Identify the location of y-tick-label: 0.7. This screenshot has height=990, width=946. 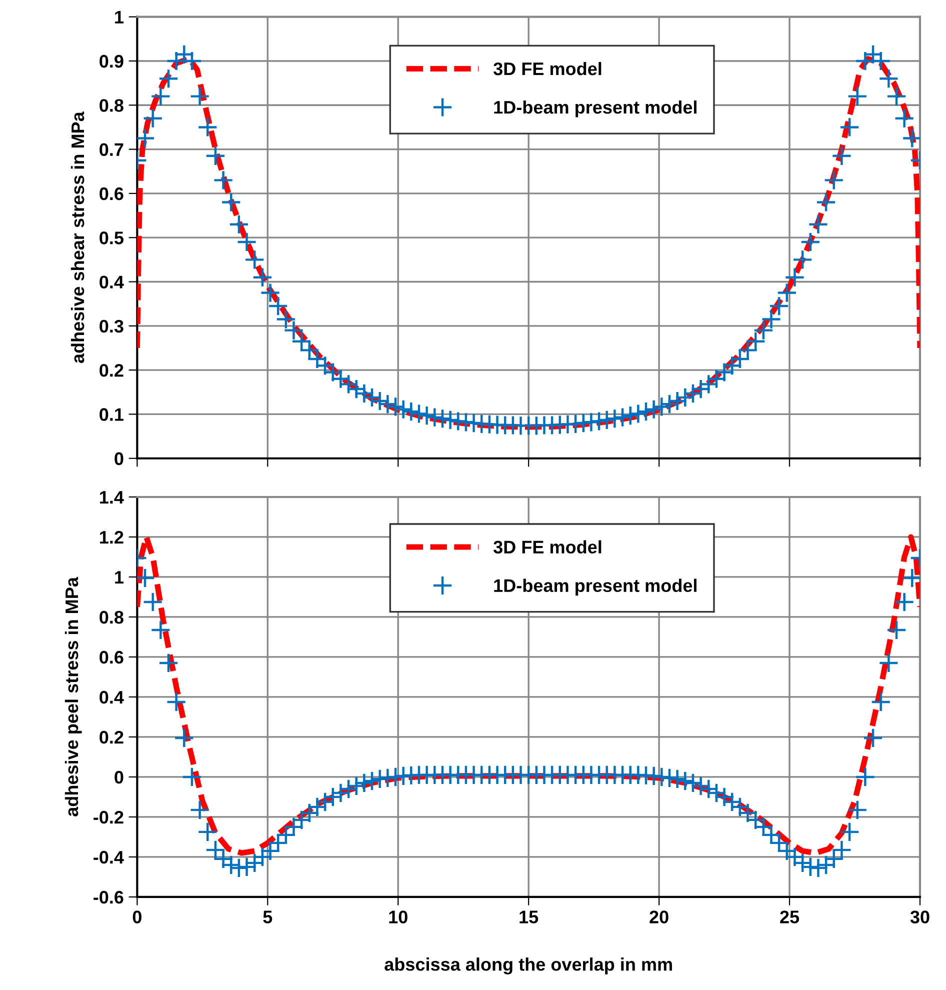
(112, 149).